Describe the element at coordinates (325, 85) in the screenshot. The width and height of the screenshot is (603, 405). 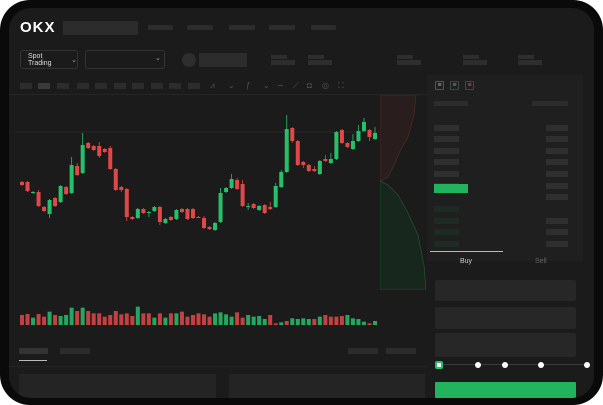
I see `settings-icon: ◎` at that location.